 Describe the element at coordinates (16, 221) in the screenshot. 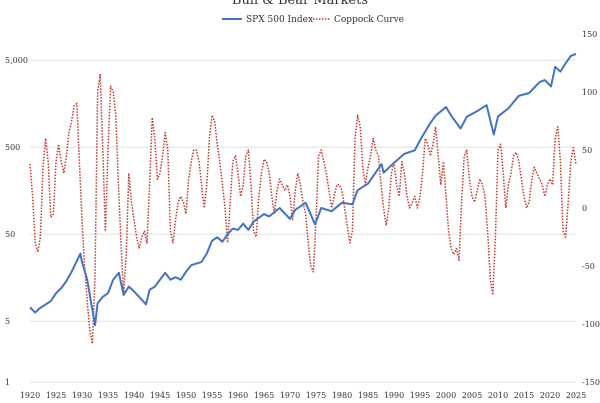

I see `left-axis-ticks: 1 5 50 500 5,000` at that location.